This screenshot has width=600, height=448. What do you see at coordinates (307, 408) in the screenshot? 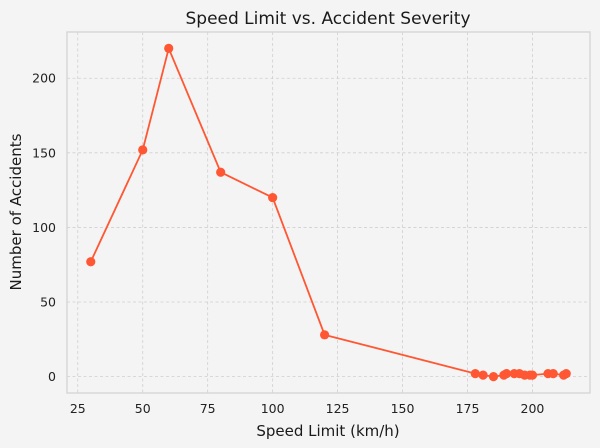
I see `x-axis-ticks: 25 50 75 100 125 150 175 200` at bounding box center [307, 408].